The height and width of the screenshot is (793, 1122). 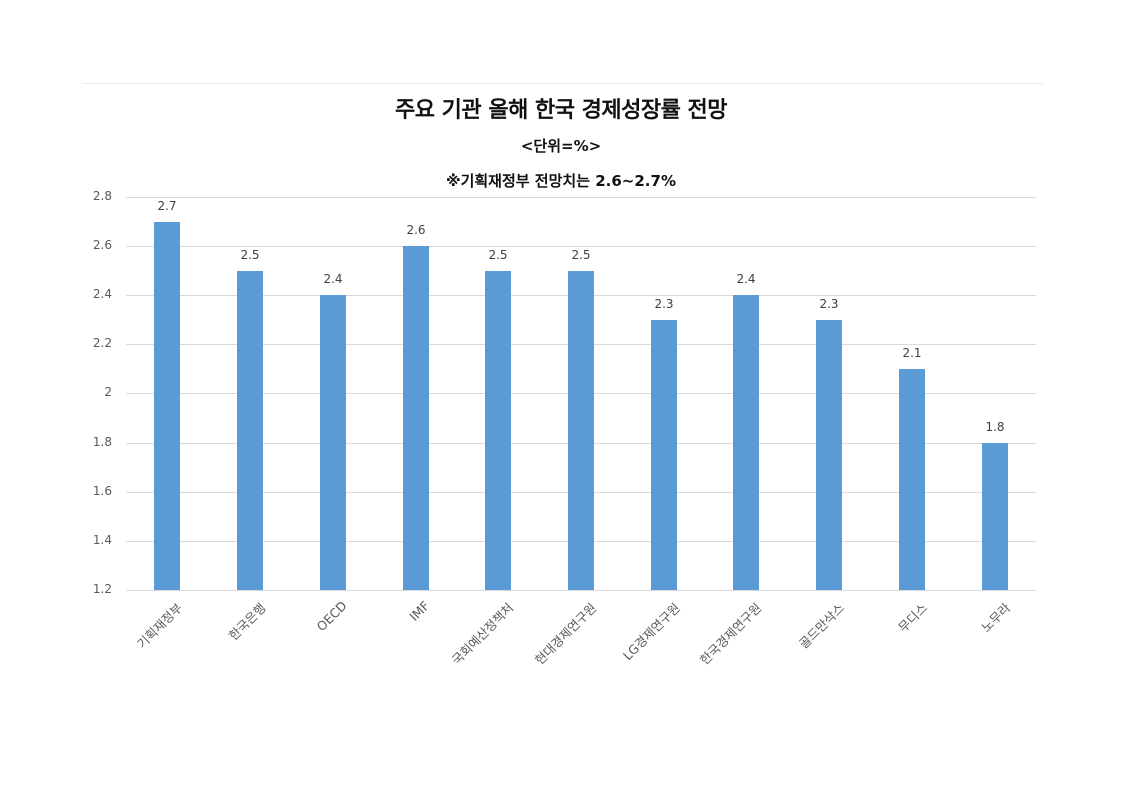 What do you see at coordinates (167, 206) in the screenshot?
I see `bar-value-label: 2.7` at bounding box center [167, 206].